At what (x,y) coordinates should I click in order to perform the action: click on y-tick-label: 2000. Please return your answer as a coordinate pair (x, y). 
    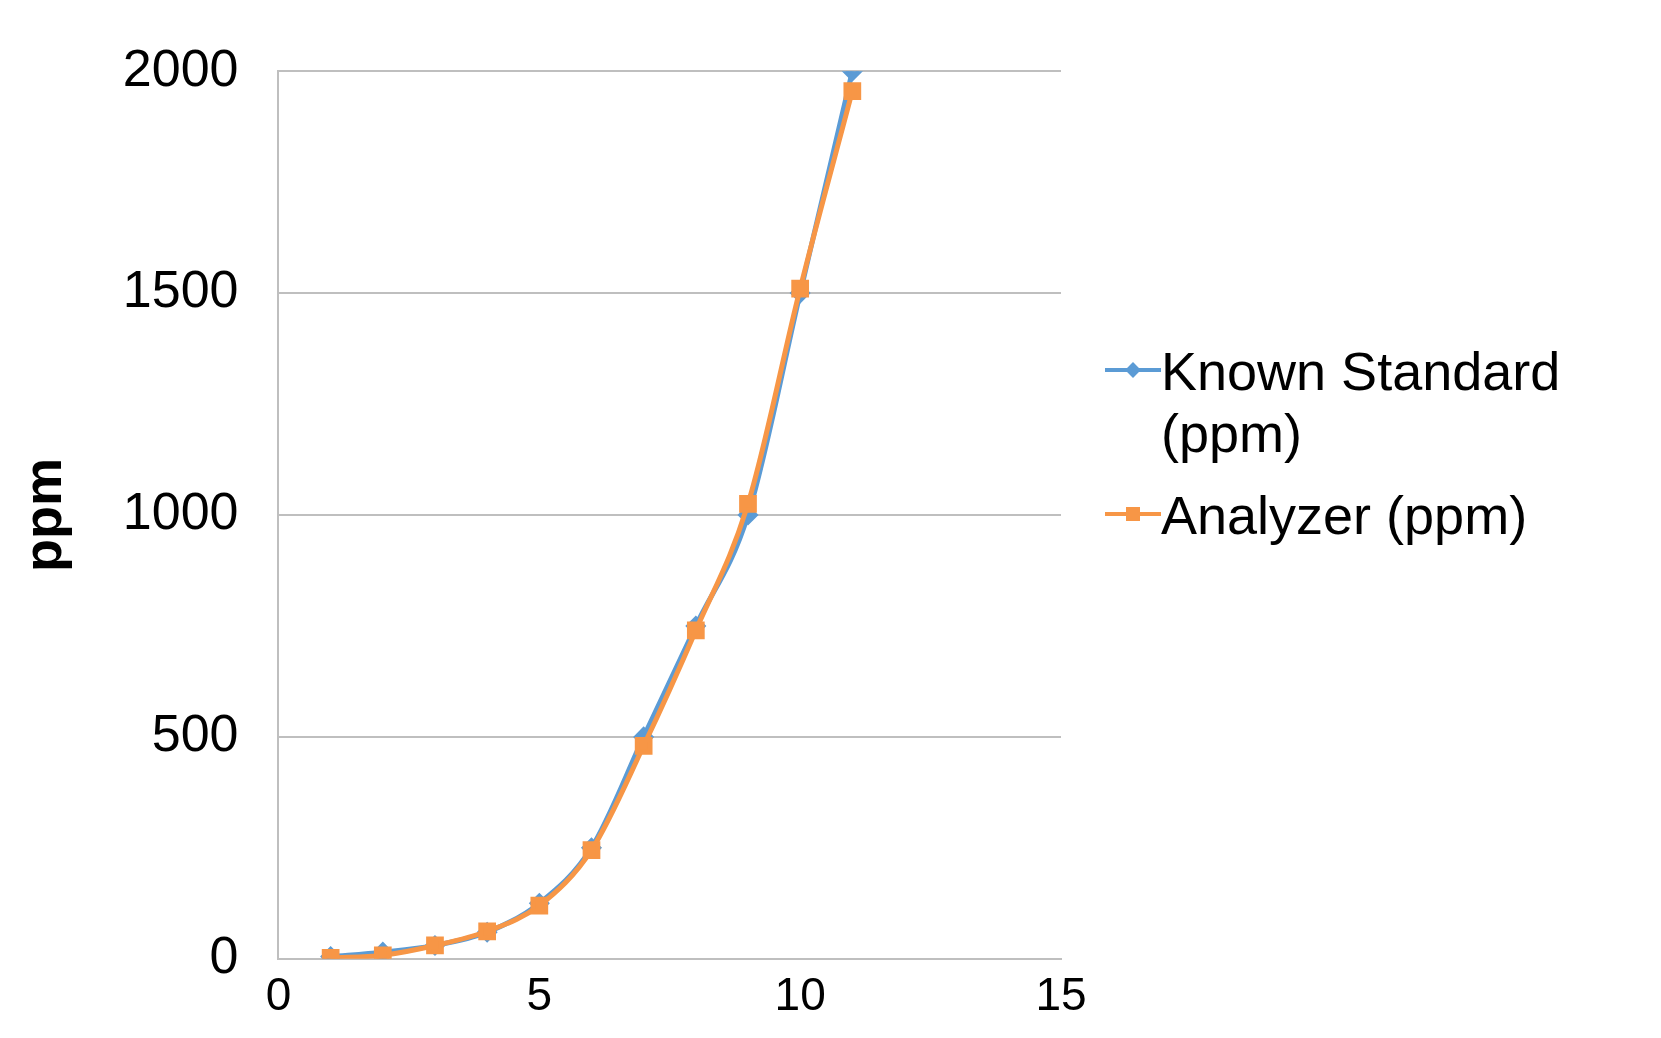
    Looking at the image, I should click on (180, 67).